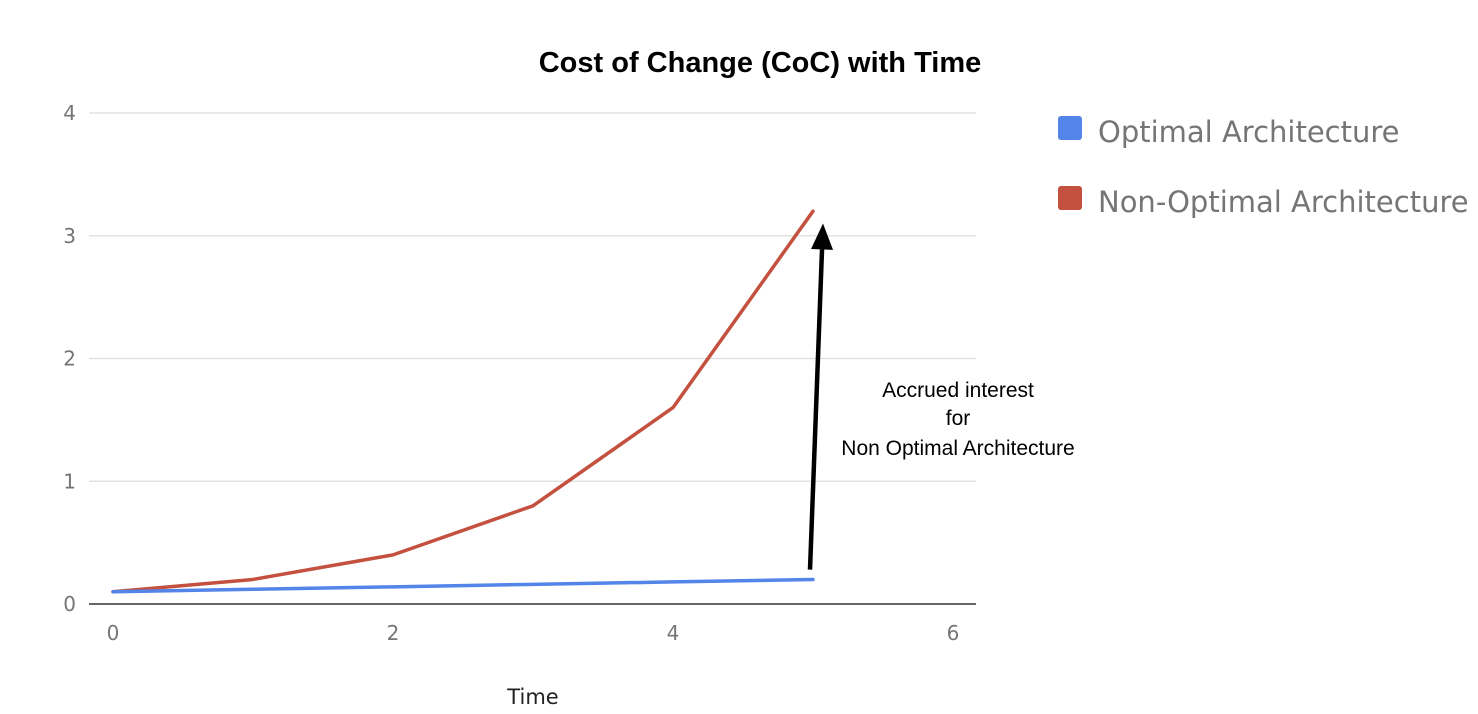 This screenshot has width=1478, height=714. I want to click on x-tick-label-0: 0, so click(113, 633).